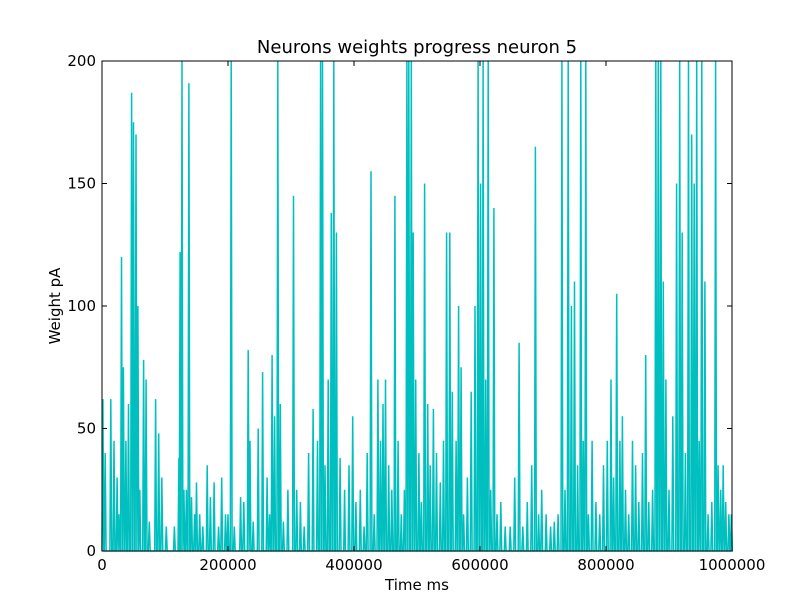 The height and width of the screenshot is (612, 812). Describe the element at coordinates (55, 306) in the screenshot. I see `y-axis-label: Weight pA` at that location.